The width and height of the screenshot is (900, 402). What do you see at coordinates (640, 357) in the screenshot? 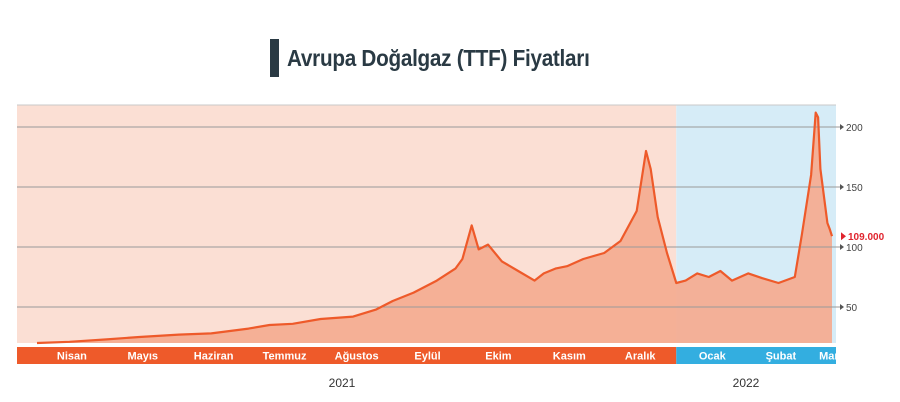
I see `month-label-8: Aralık` at bounding box center [640, 357].